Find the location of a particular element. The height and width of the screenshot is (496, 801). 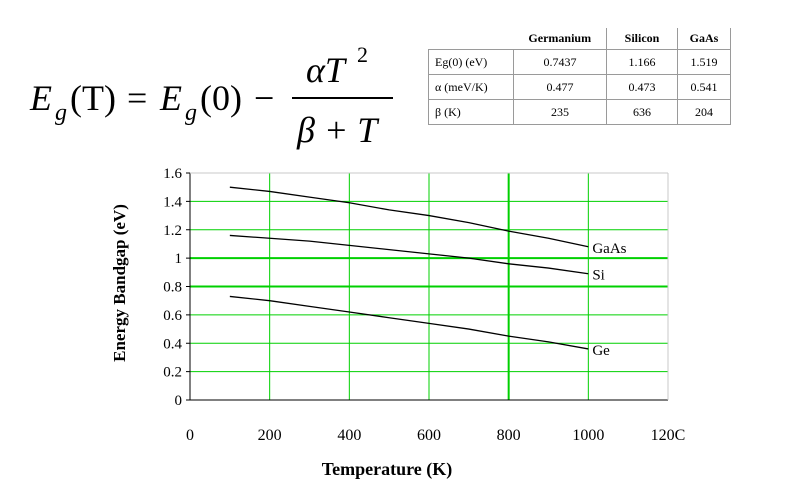

table-cell: 235 is located at coordinates (560, 112).